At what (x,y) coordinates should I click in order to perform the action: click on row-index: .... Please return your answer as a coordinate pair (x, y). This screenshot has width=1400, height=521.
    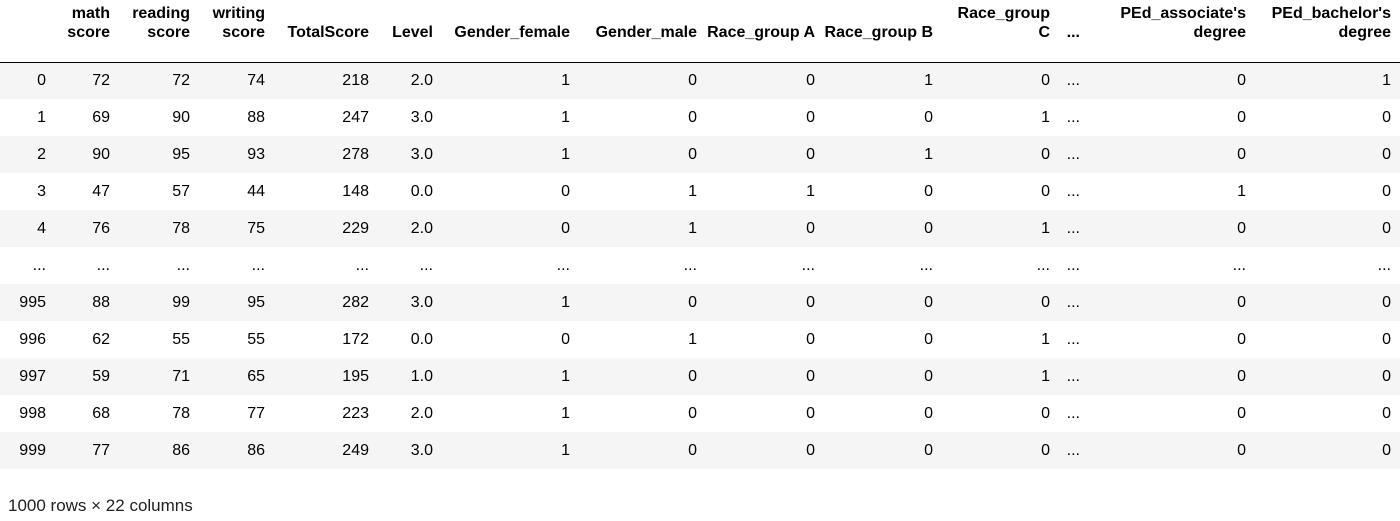
    Looking at the image, I should click on (39, 265).